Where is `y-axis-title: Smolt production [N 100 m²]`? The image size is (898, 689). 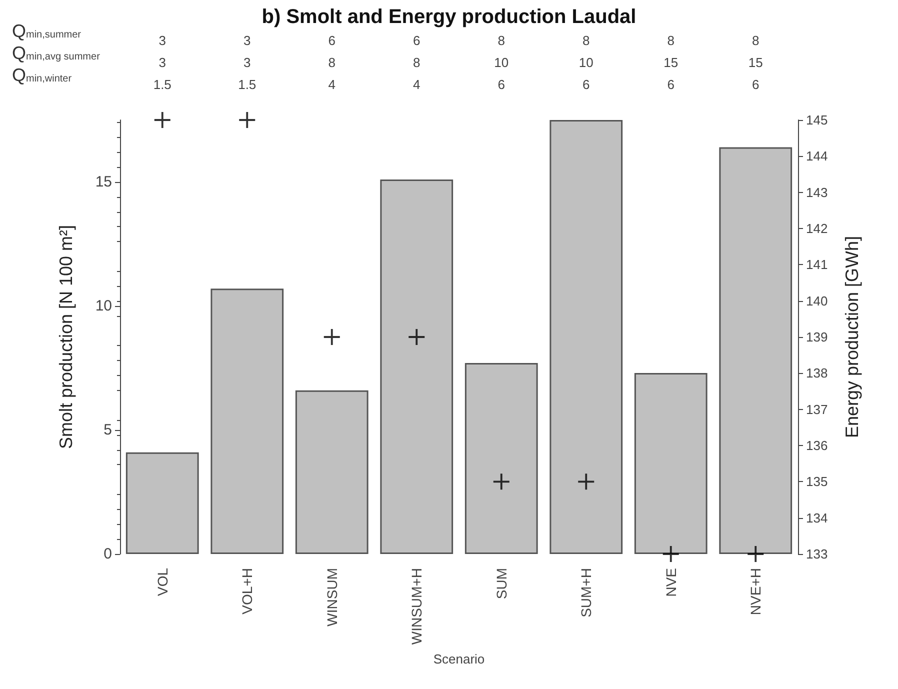
y-axis-title: Smolt production [N 100 m²] is located at coordinates (66, 337).